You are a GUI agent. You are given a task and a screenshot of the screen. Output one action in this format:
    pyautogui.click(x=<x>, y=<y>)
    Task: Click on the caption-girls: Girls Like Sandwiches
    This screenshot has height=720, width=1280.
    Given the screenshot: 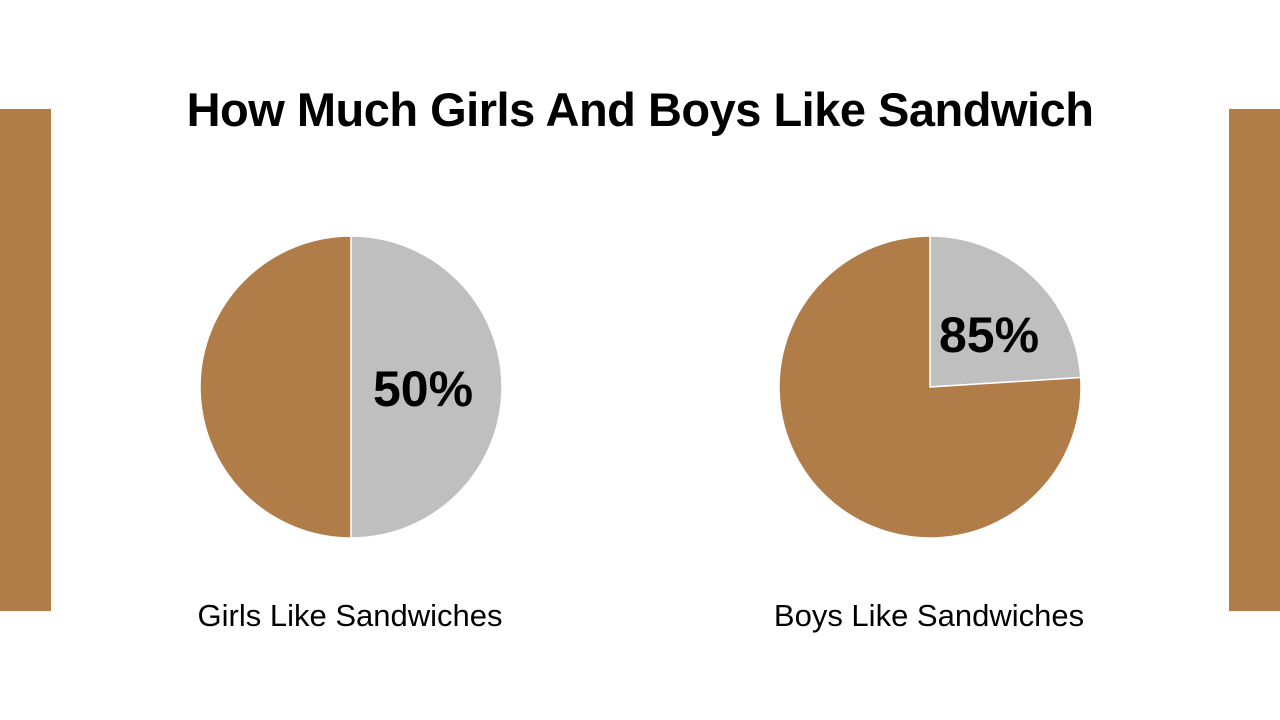 What is the action you would take?
    pyautogui.click(x=350, y=615)
    